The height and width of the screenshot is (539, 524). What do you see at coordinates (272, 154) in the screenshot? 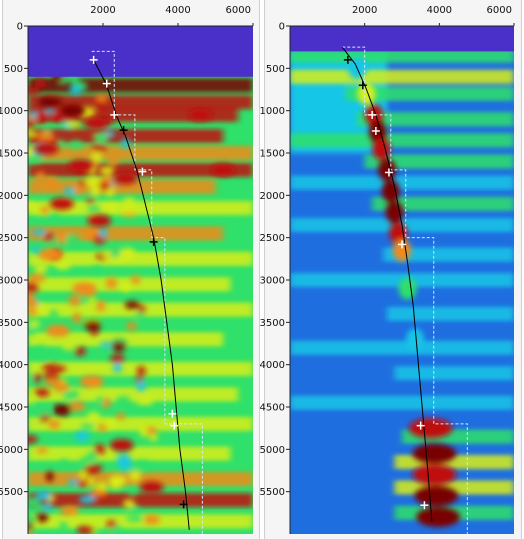
I see `right-y-tick-label-3: 1500` at bounding box center [272, 154].